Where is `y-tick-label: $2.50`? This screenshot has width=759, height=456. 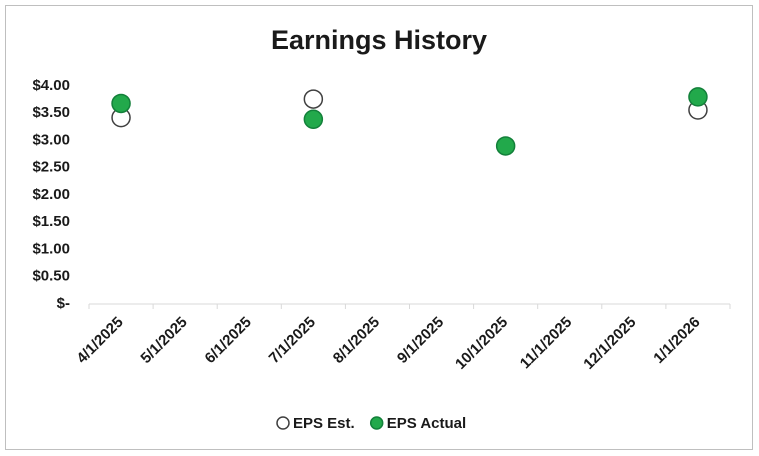 y-tick-label: $2.50 is located at coordinates (51, 167).